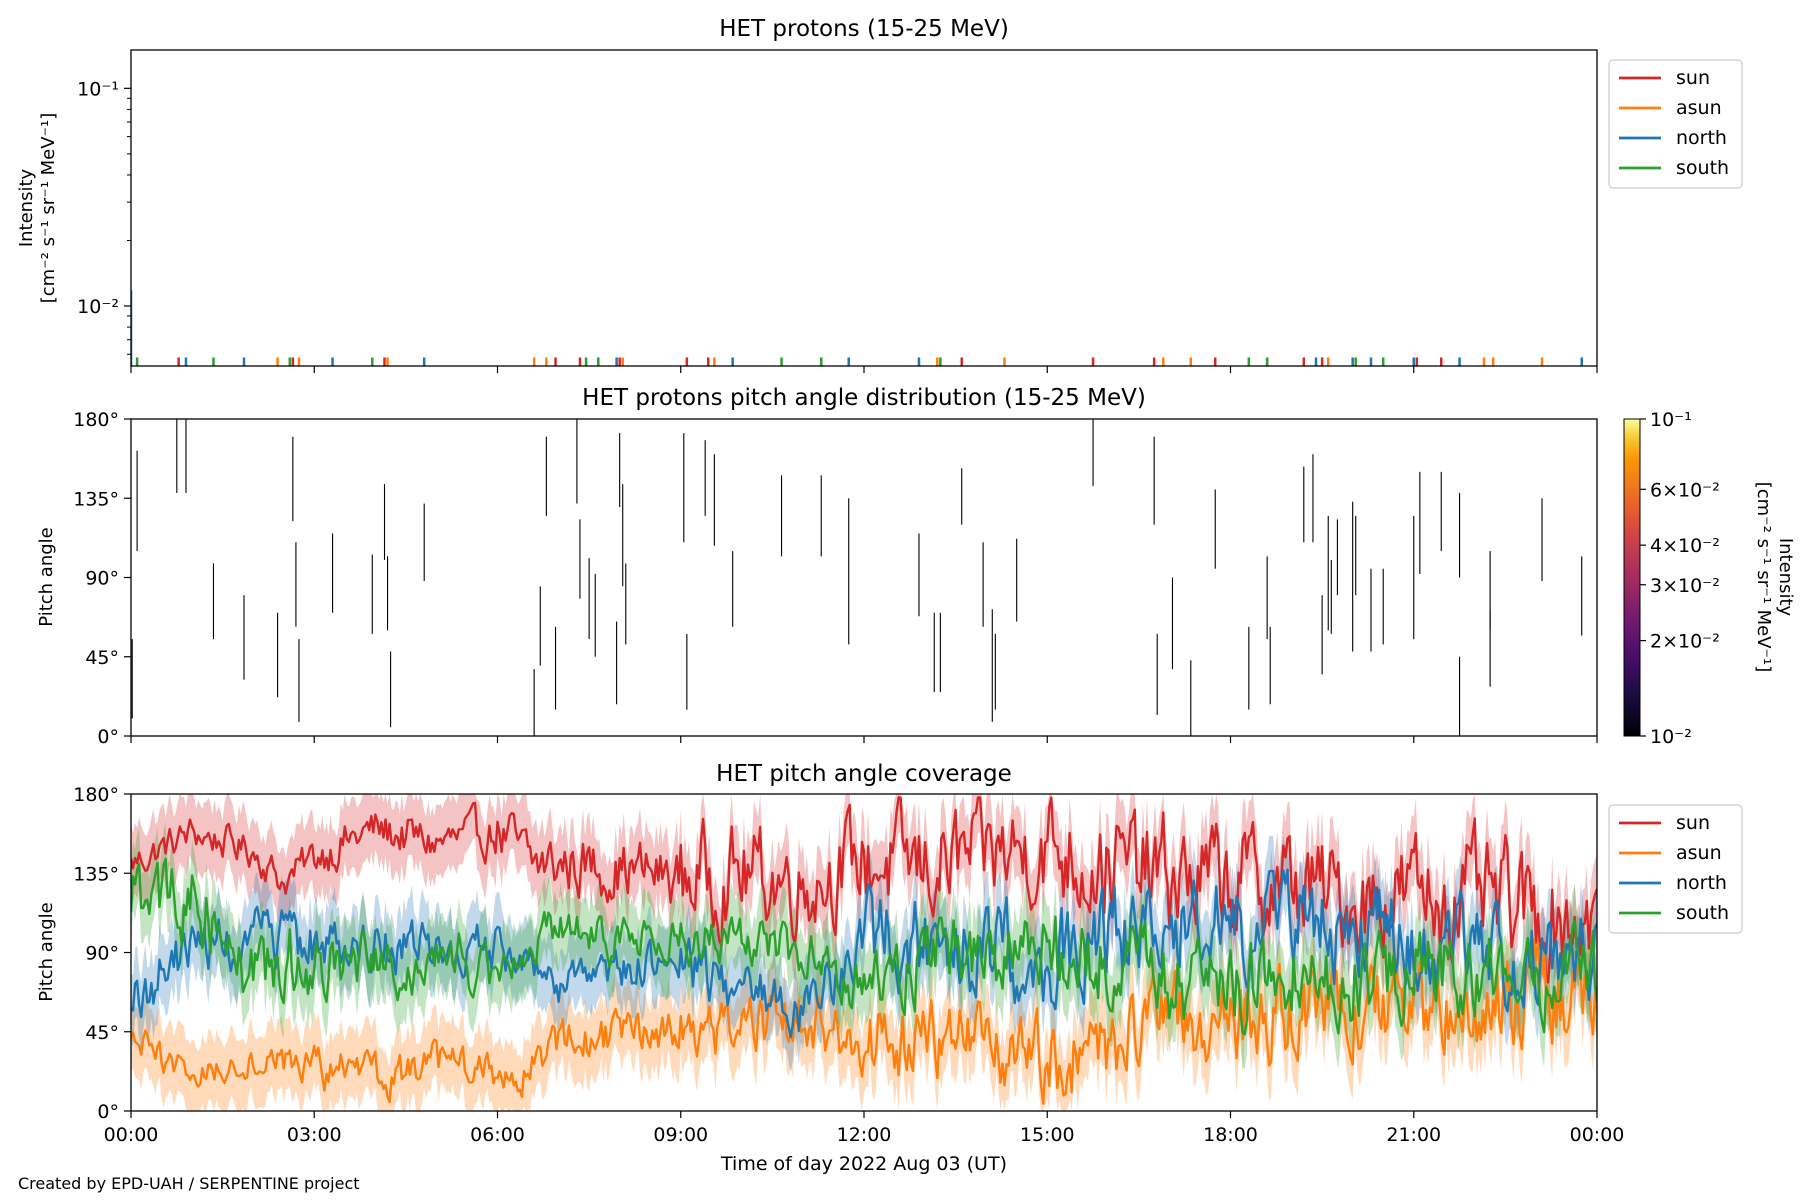 The width and height of the screenshot is (1800, 1200). I want to click on coverage-line-asun, so click(864, 1021).